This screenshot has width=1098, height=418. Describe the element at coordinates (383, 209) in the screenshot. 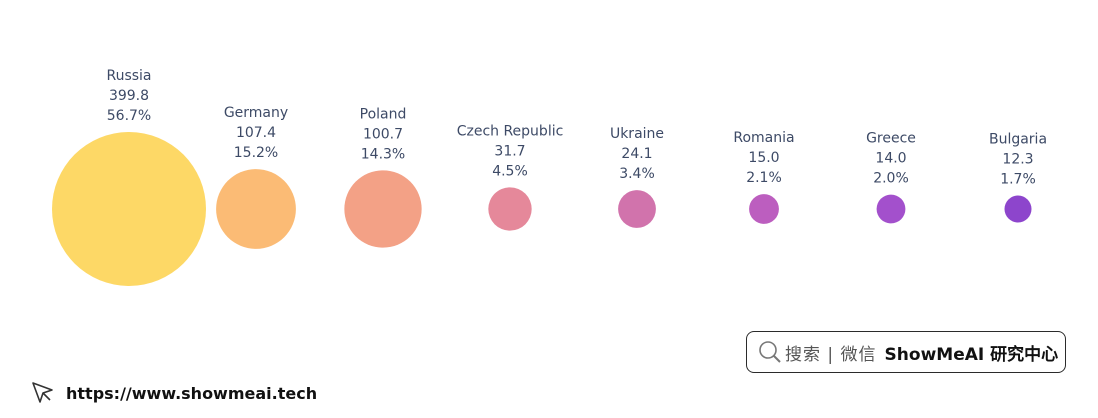

I see `bubble-poland` at that location.